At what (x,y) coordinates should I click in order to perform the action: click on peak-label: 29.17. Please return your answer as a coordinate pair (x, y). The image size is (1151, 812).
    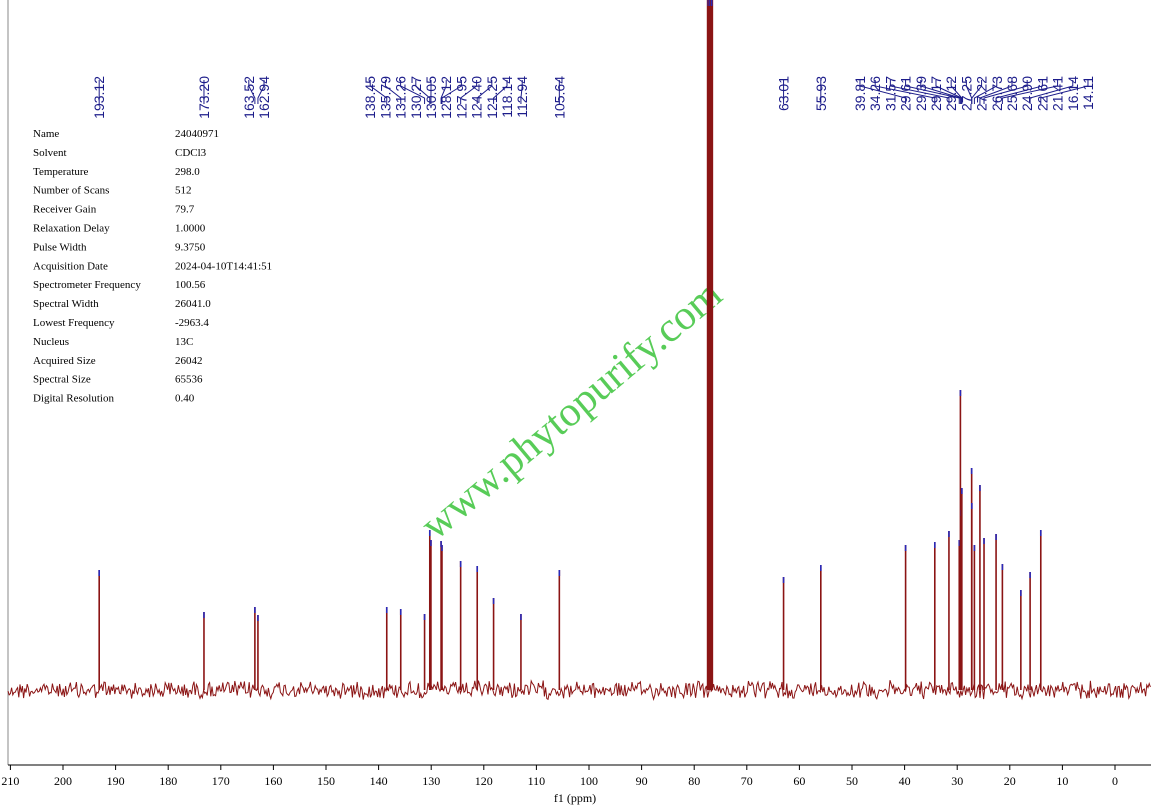
    Looking at the image, I should click on (936, 93).